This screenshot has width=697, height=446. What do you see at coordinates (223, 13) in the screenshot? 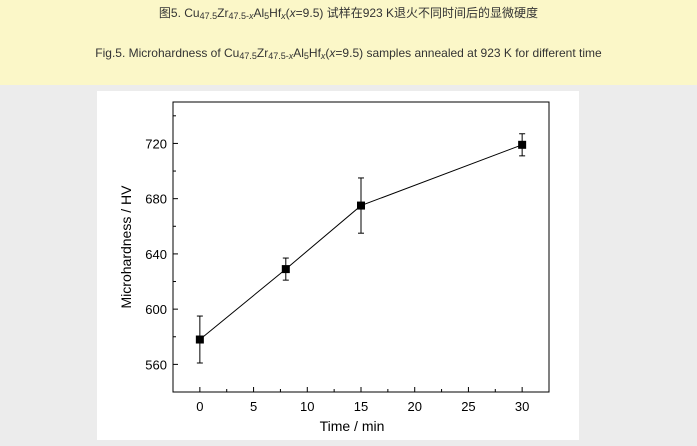
I see `caption-zh-zr: Zr` at bounding box center [223, 13].